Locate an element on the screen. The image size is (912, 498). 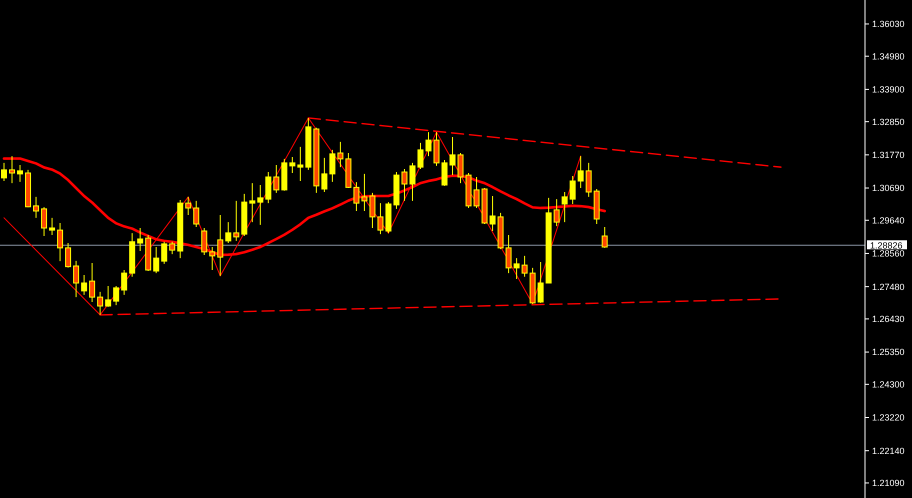
y-tick-label: 1.29640 is located at coordinates (888, 220).